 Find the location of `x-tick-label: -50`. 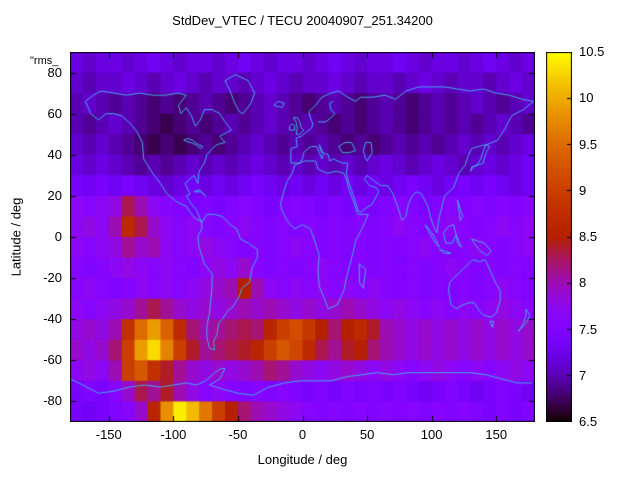

x-tick-label: -50 is located at coordinates (238, 434).